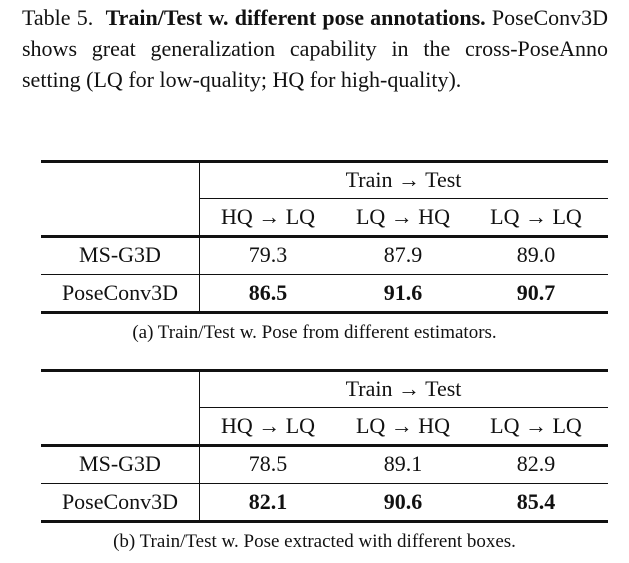  Describe the element at coordinates (536, 254) in the screenshot. I see `cell-value: 89.0` at that location.